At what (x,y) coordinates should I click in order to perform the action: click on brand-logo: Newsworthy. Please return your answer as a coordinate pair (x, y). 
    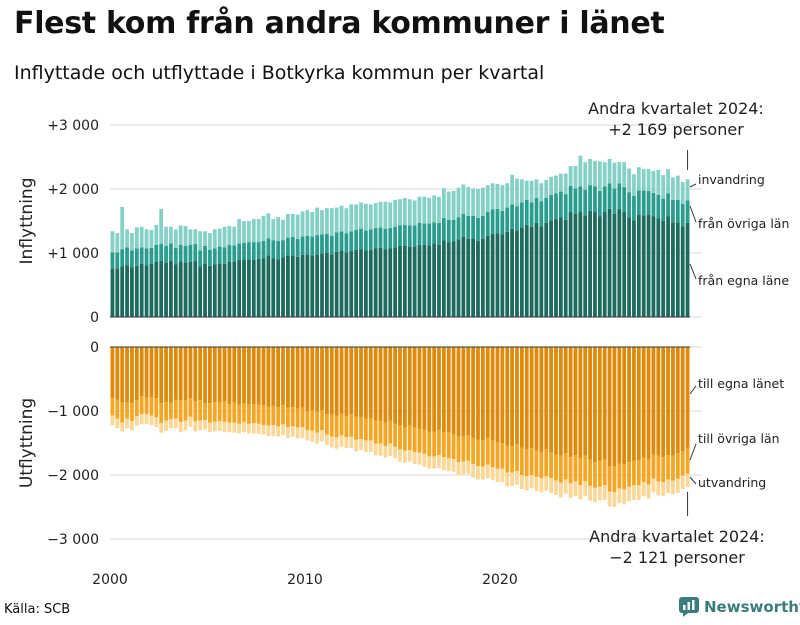
    Looking at the image, I should click on (739, 607).